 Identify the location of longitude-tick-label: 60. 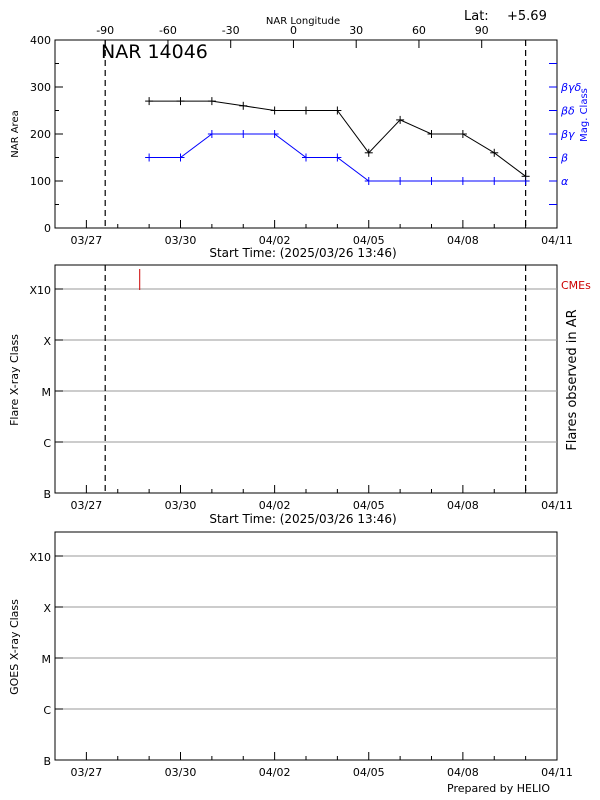
(419, 30).